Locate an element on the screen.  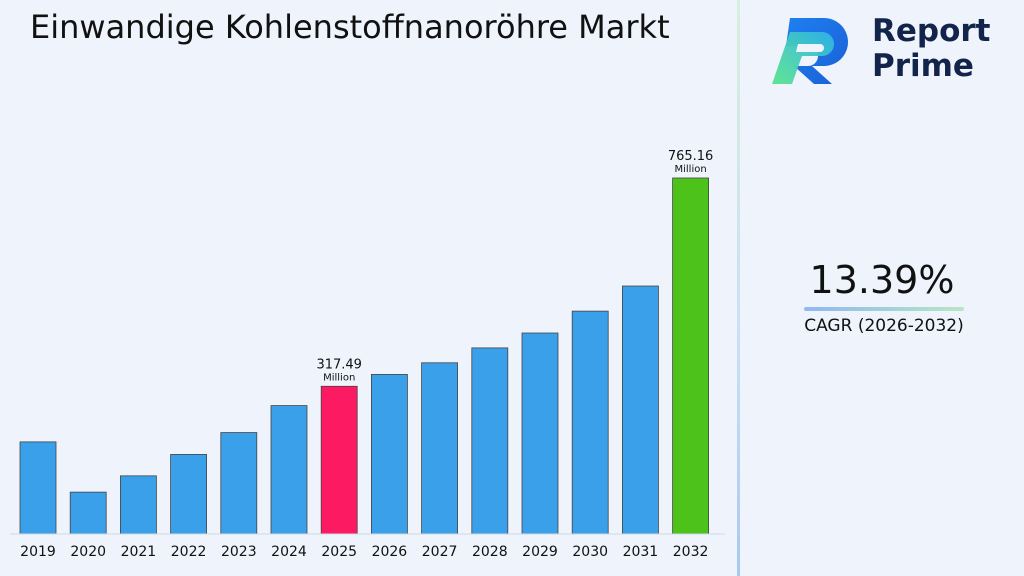
logo-line-2: Prime is located at coordinates (923, 66).